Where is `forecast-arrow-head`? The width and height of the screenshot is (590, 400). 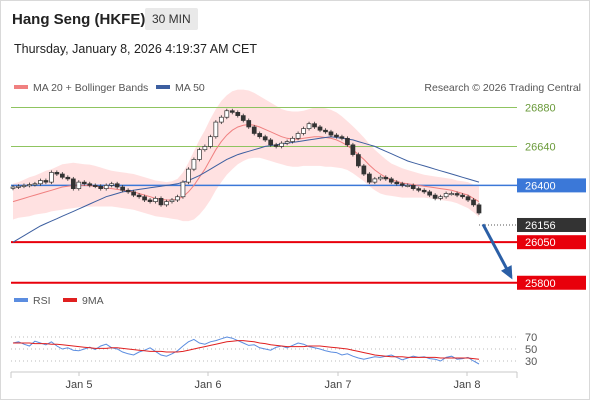
forecast-arrow-head is located at coordinates (507, 272).